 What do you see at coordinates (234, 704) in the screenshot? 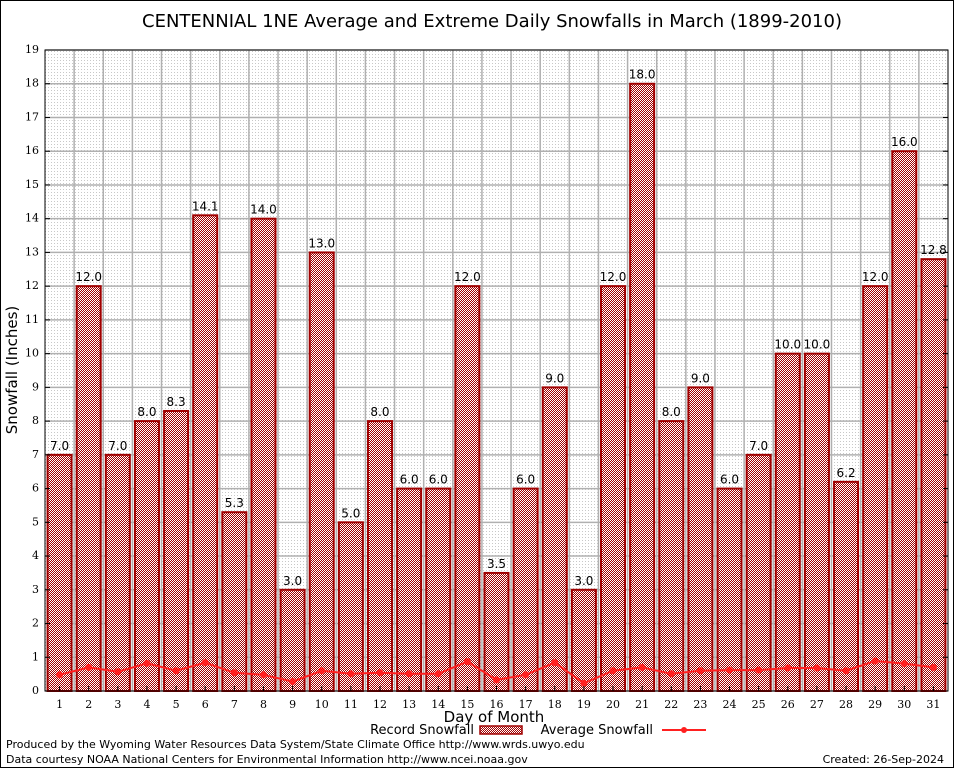
I see `x-tick-label: 7` at bounding box center [234, 704].